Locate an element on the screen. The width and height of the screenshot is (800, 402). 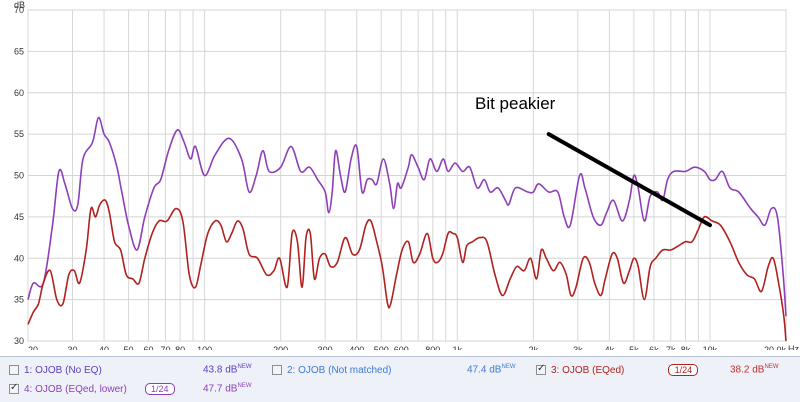
y-tick-label: 50 is located at coordinates (19, 176).